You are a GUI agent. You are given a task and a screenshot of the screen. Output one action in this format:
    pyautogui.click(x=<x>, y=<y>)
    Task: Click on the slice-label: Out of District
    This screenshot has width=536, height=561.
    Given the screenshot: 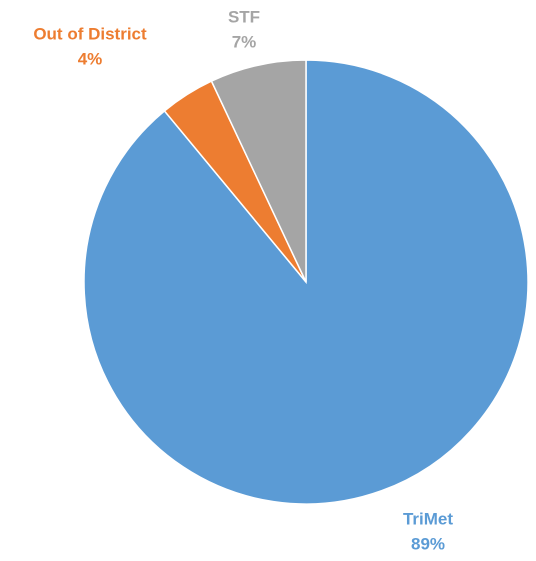 What is the action you would take?
    pyautogui.click(x=90, y=33)
    